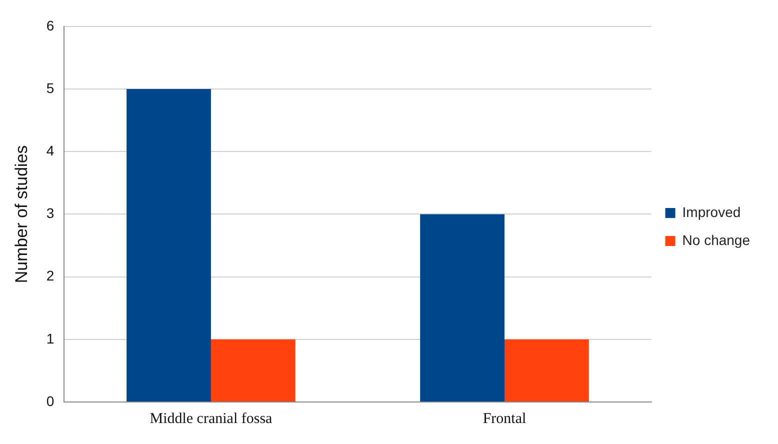 This screenshot has width=778, height=444. What do you see at coordinates (50, 25) in the screenshot?
I see `y-tick-label: 6` at bounding box center [50, 25].